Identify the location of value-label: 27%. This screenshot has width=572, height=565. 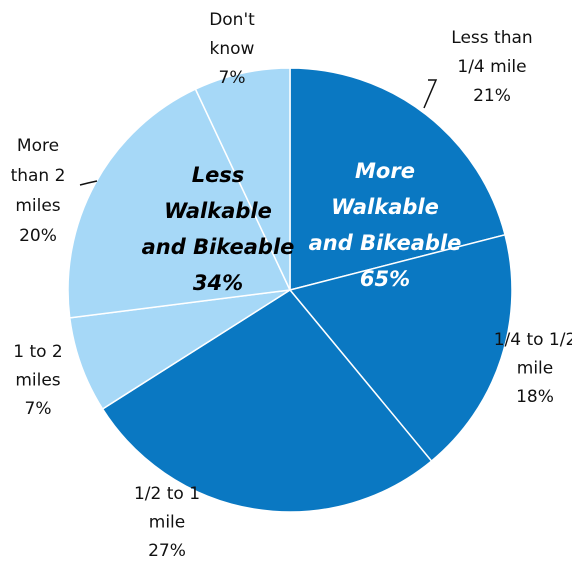
(167, 551).